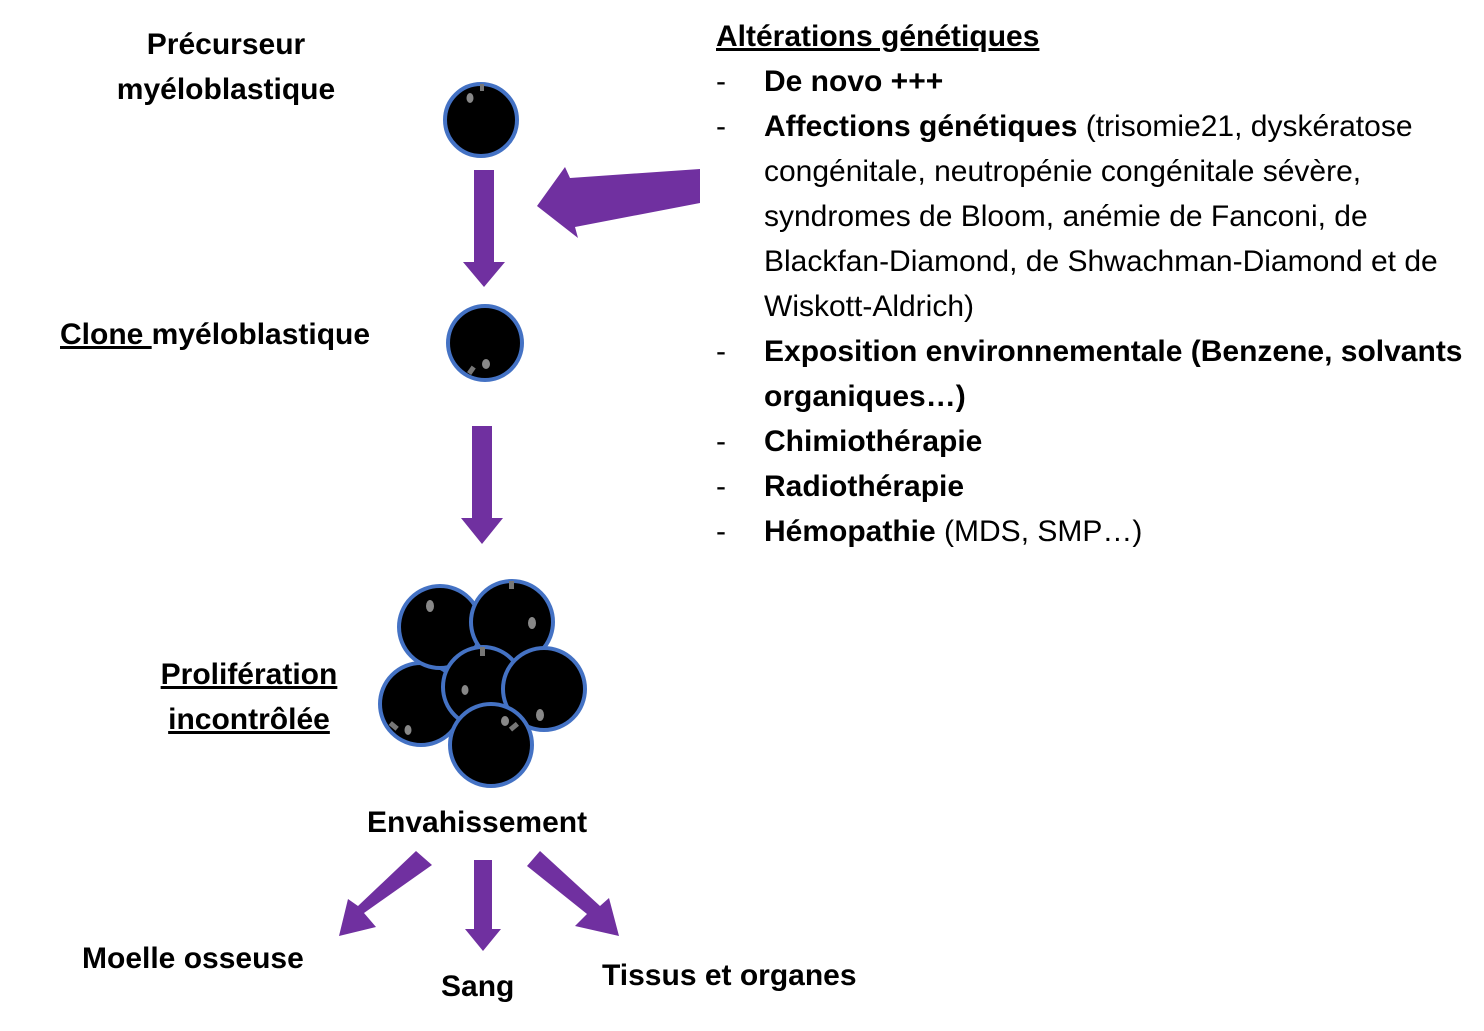 Image resolution: width=1484 pixels, height=1031 pixels. What do you see at coordinates (618, 202) in the screenshot?
I see `arrow-genetics-to-flow` at bounding box center [618, 202].